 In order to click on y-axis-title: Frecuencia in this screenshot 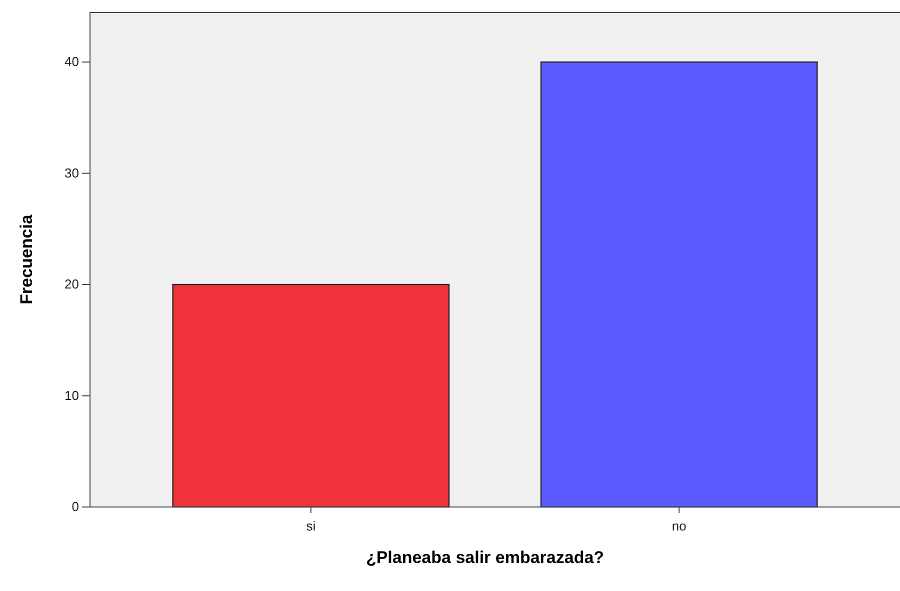, I will do `click(26, 259)`.